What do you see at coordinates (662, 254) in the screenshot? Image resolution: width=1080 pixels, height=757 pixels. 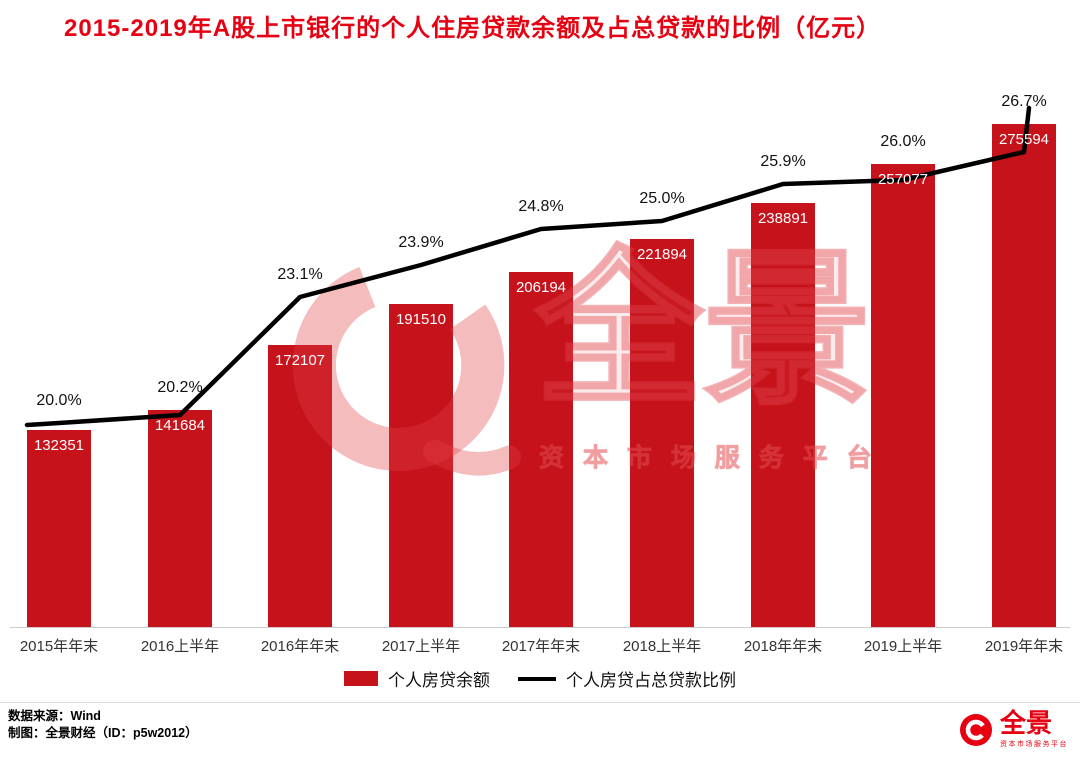 I see `bar-value-label: 221894` at bounding box center [662, 254].